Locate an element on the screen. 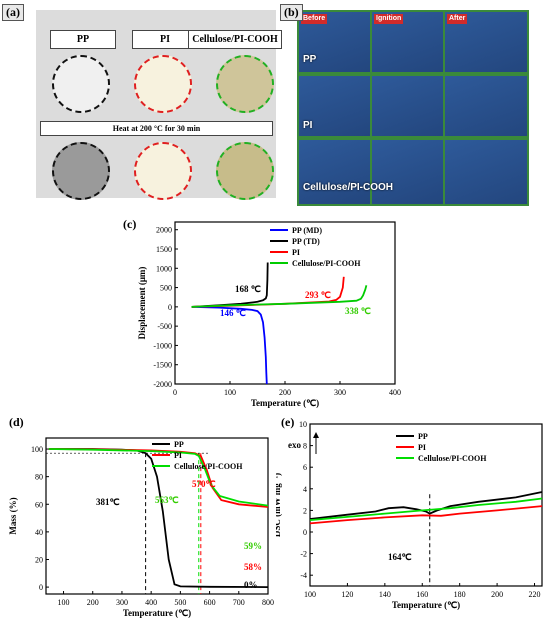 The width and height of the screenshot is (553, 631). column-ignition: Ignition is located at coordinates (389, 19).